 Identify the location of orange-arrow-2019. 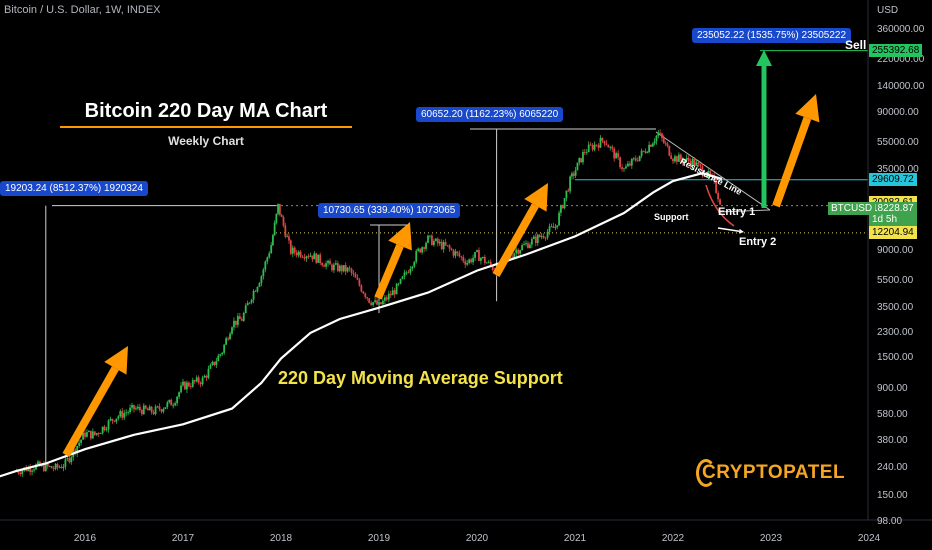
(393, 261).